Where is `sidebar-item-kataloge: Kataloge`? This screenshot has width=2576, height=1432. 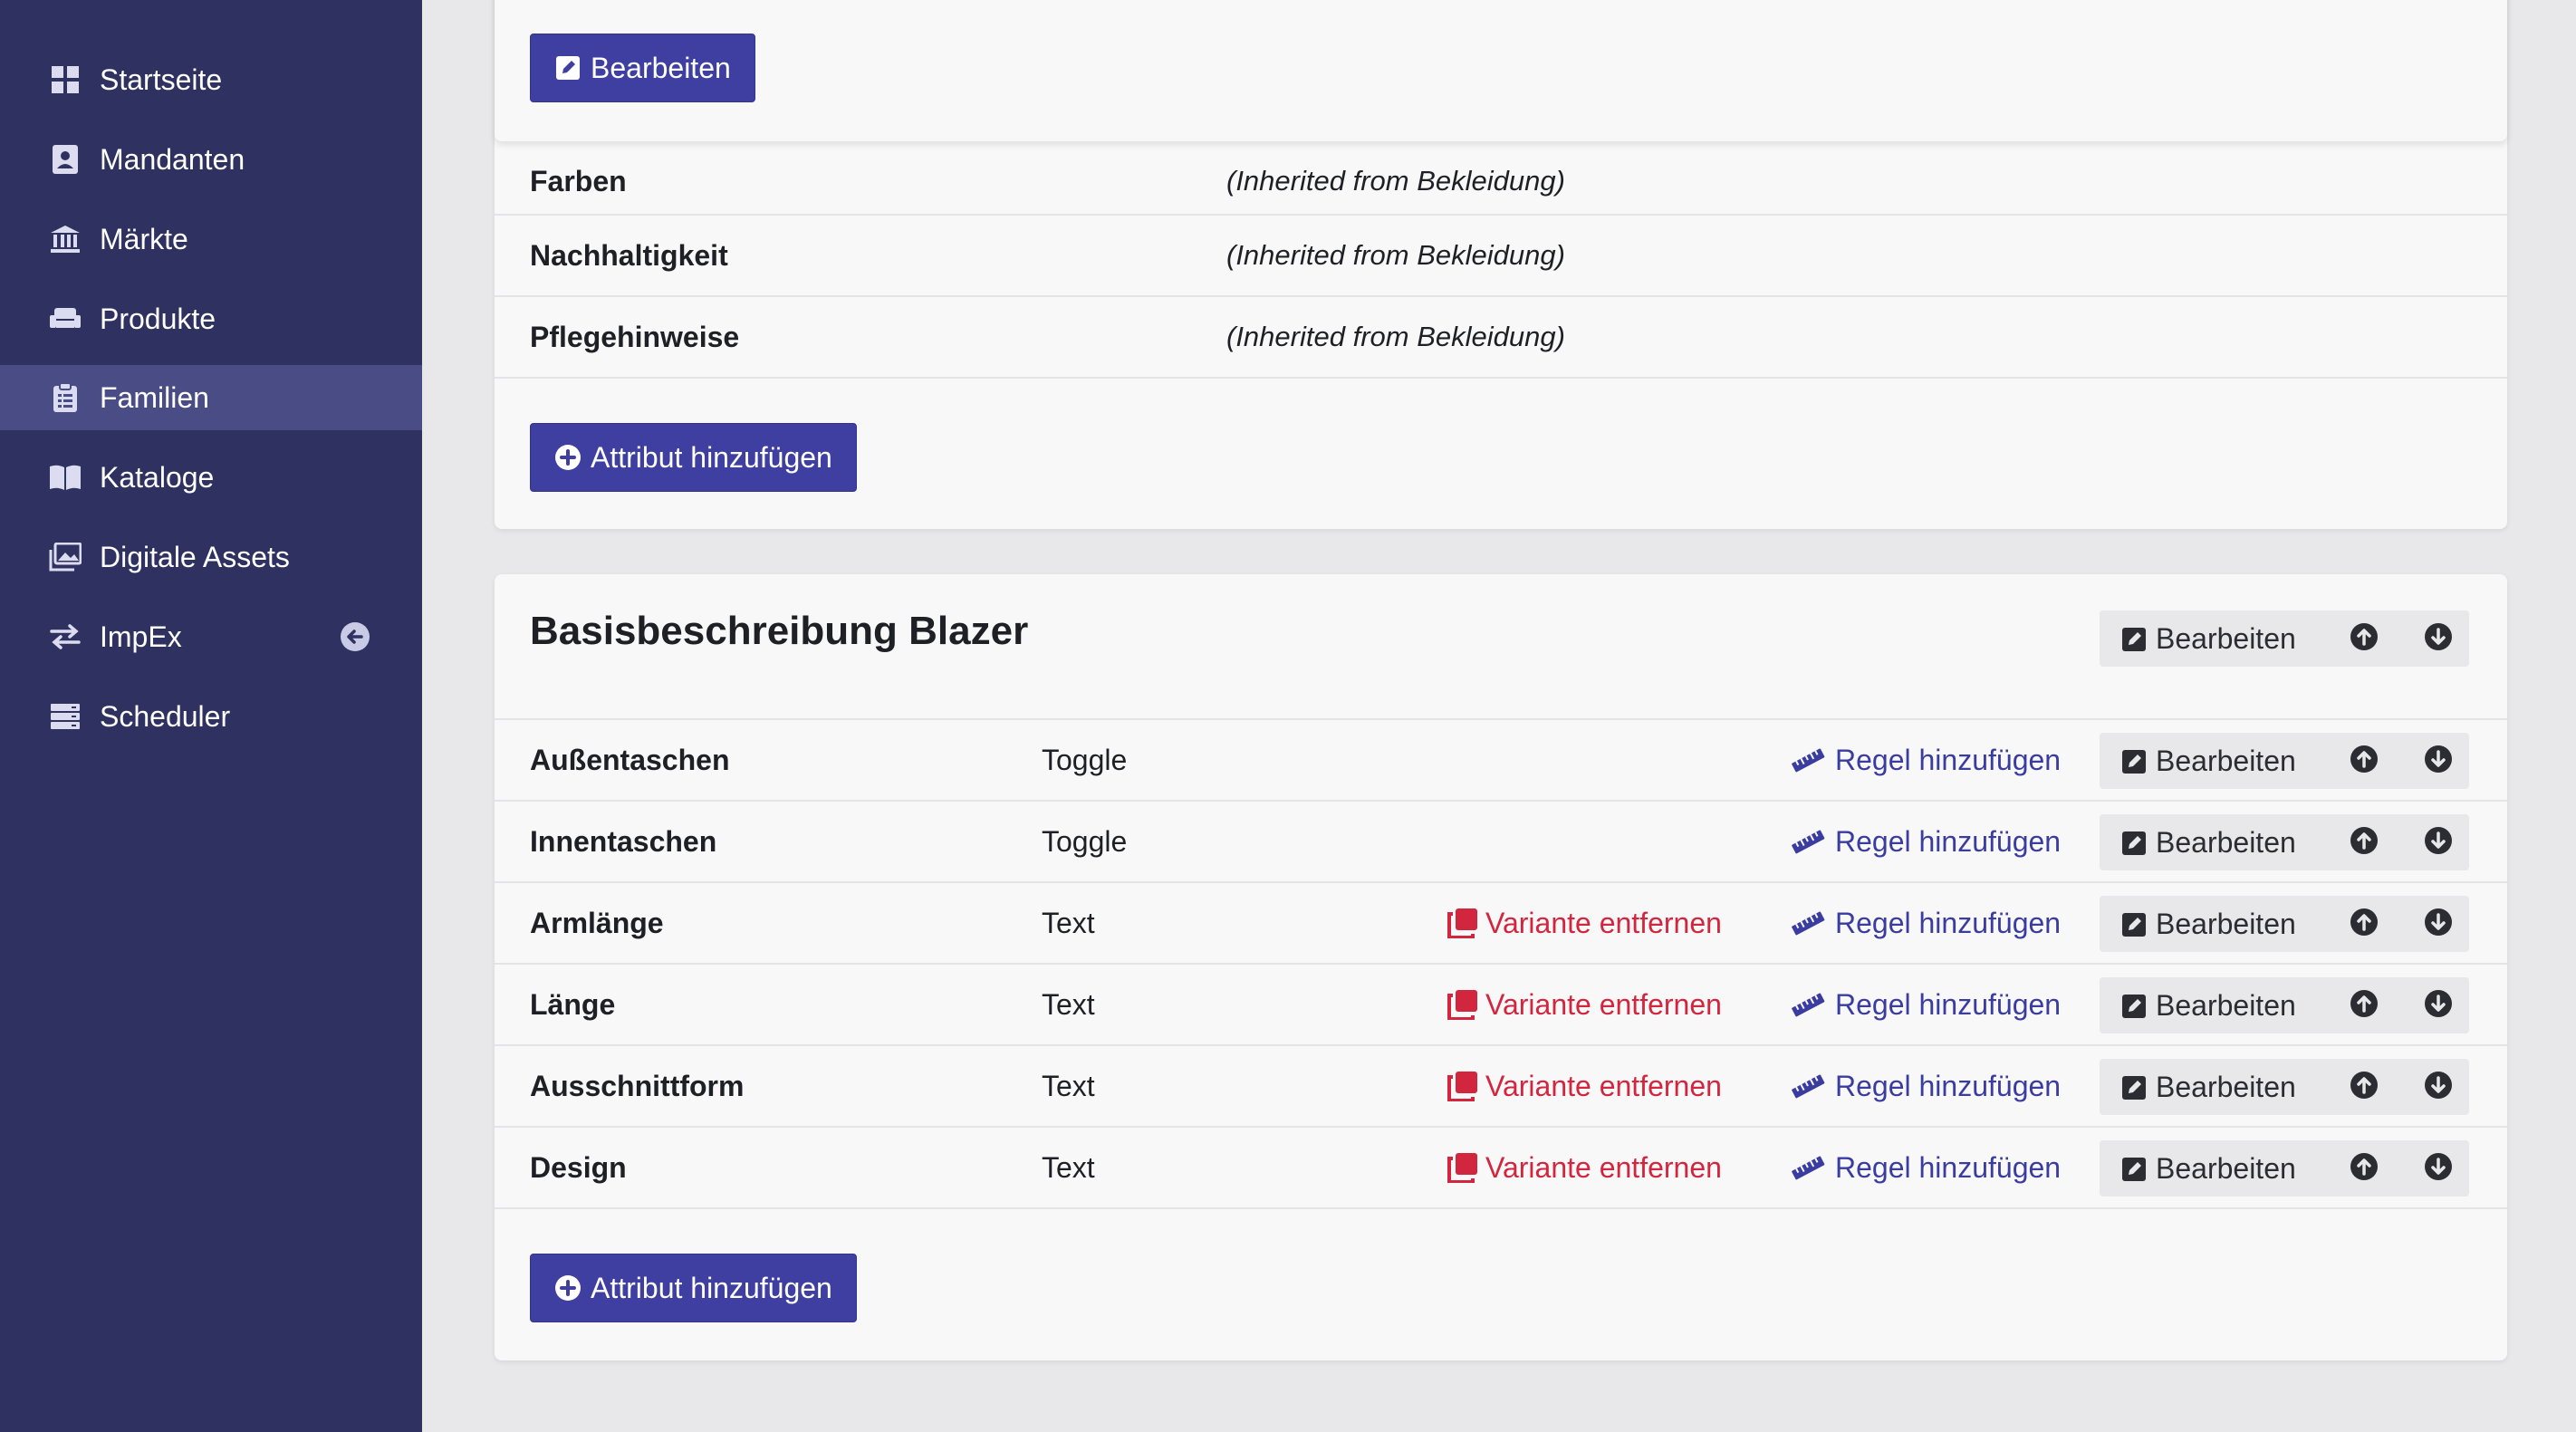 sidebar-item-kataloge: Kataloge is located at coordinates (211, 477).